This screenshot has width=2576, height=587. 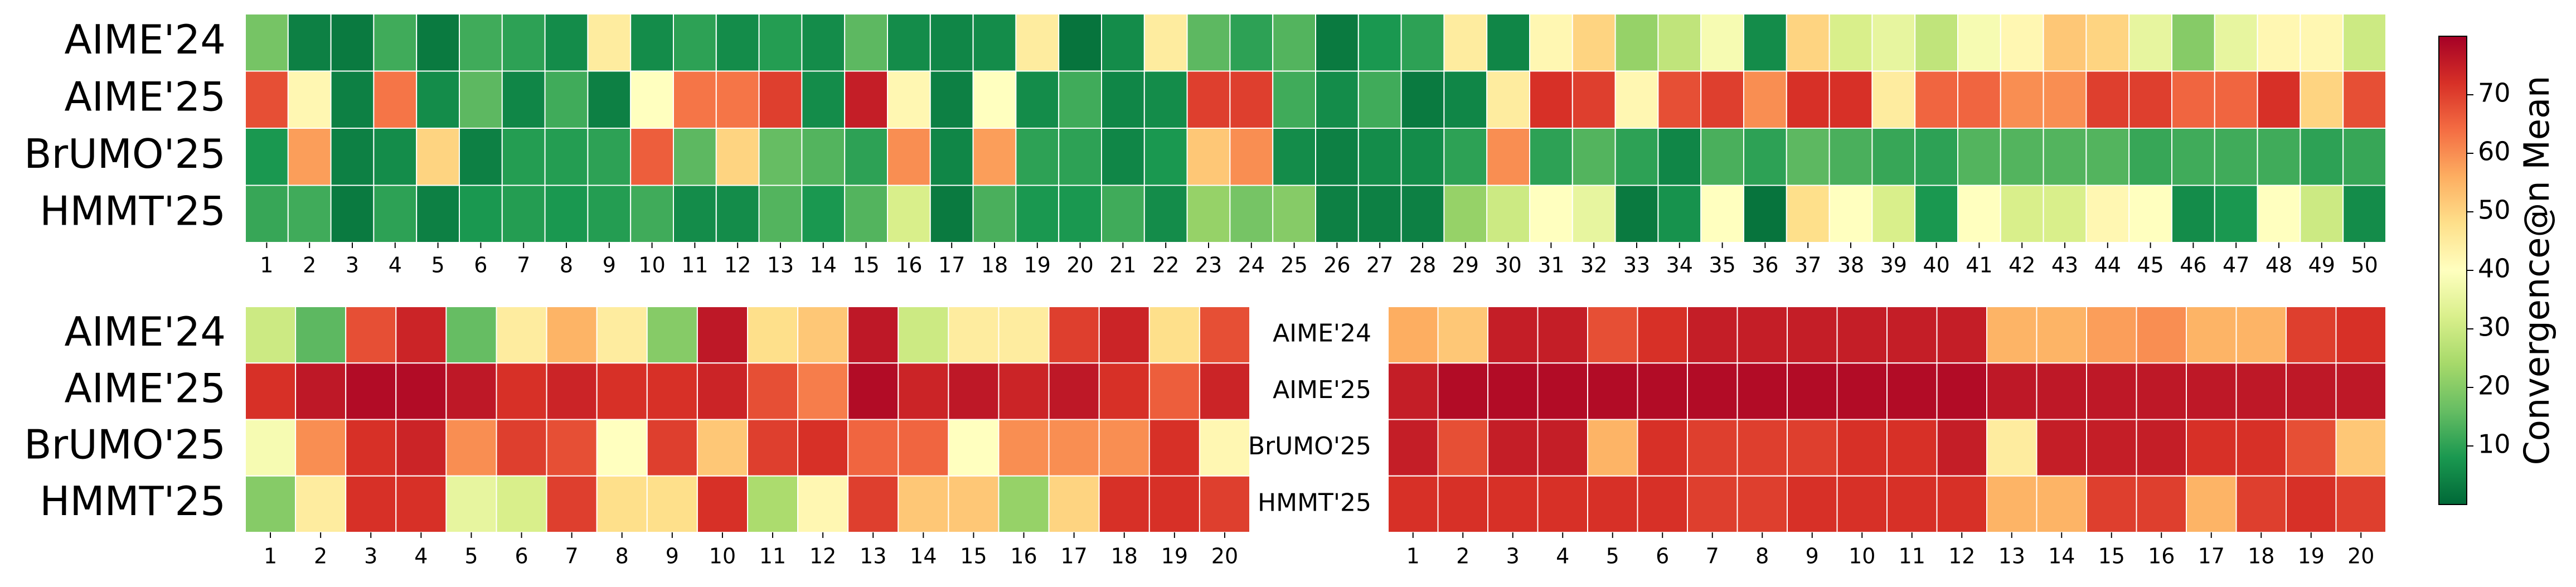 What do you see at coordinates (781, 265) in the screenshot?
I see `x-tick-label: 13` at bounding box center [781, 265].